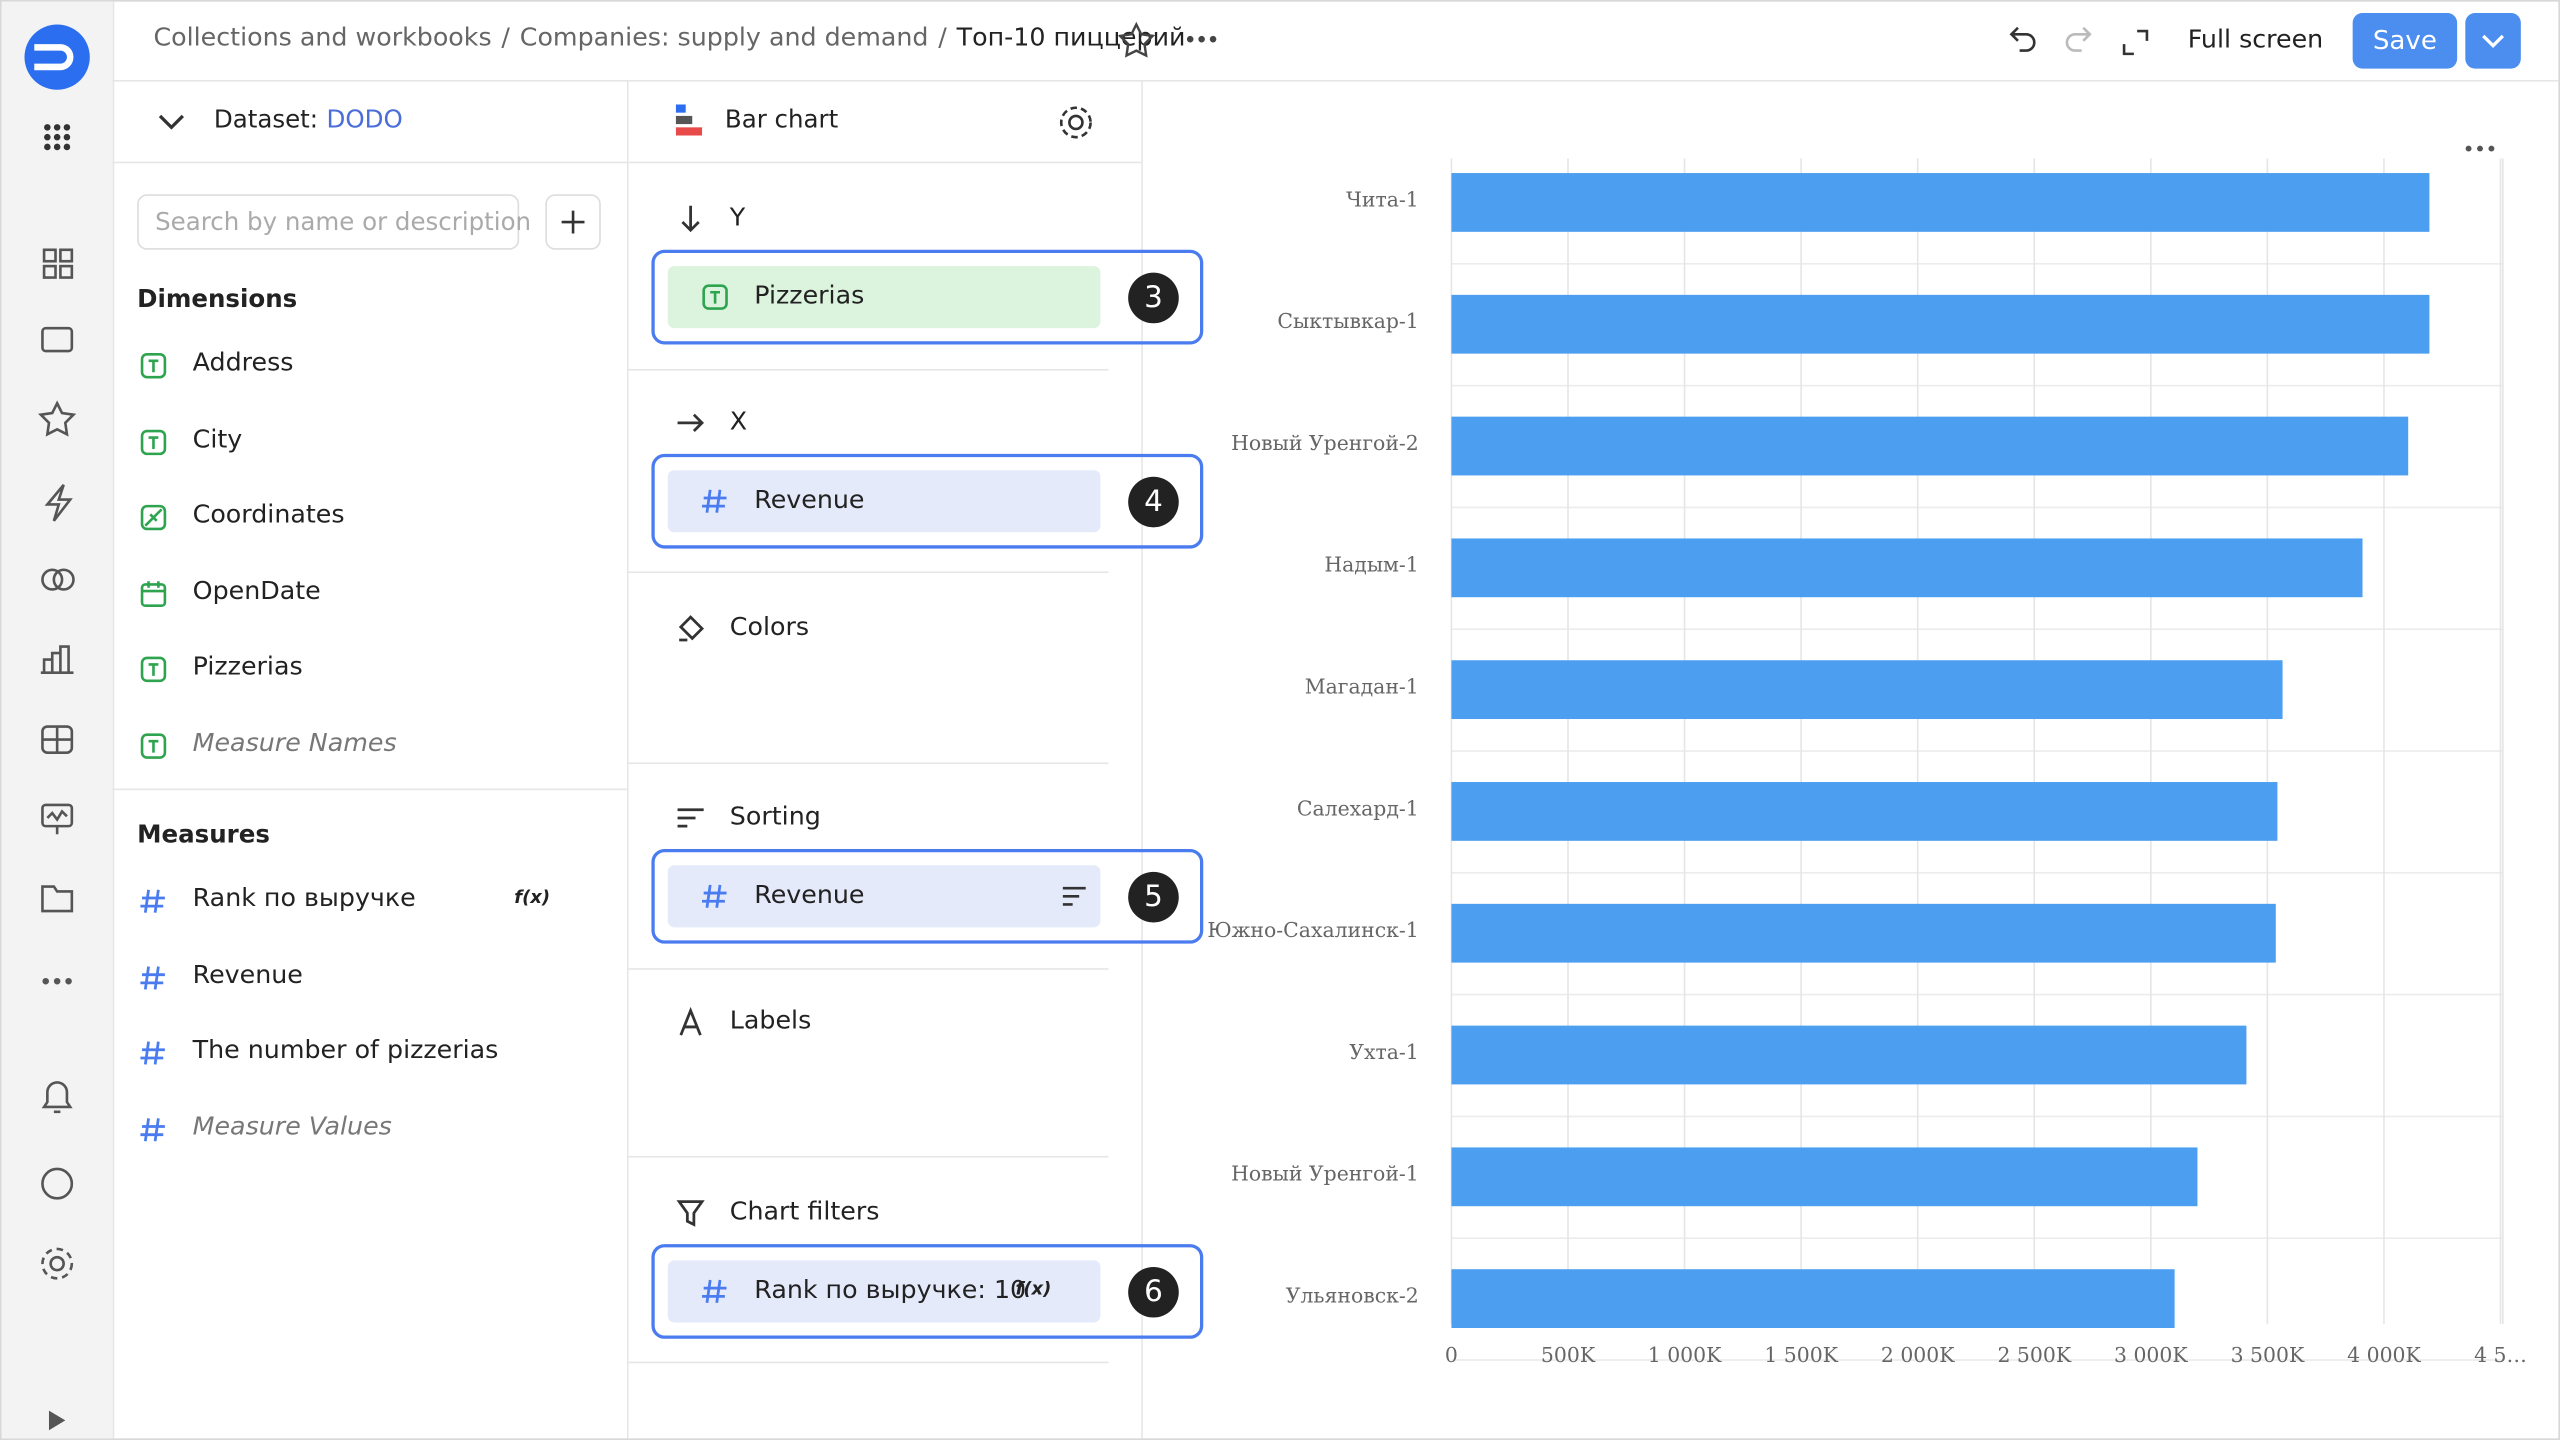  Describe the element at coordinates (1075, 122) in the screenshot. I see `settings-icon` at that location.